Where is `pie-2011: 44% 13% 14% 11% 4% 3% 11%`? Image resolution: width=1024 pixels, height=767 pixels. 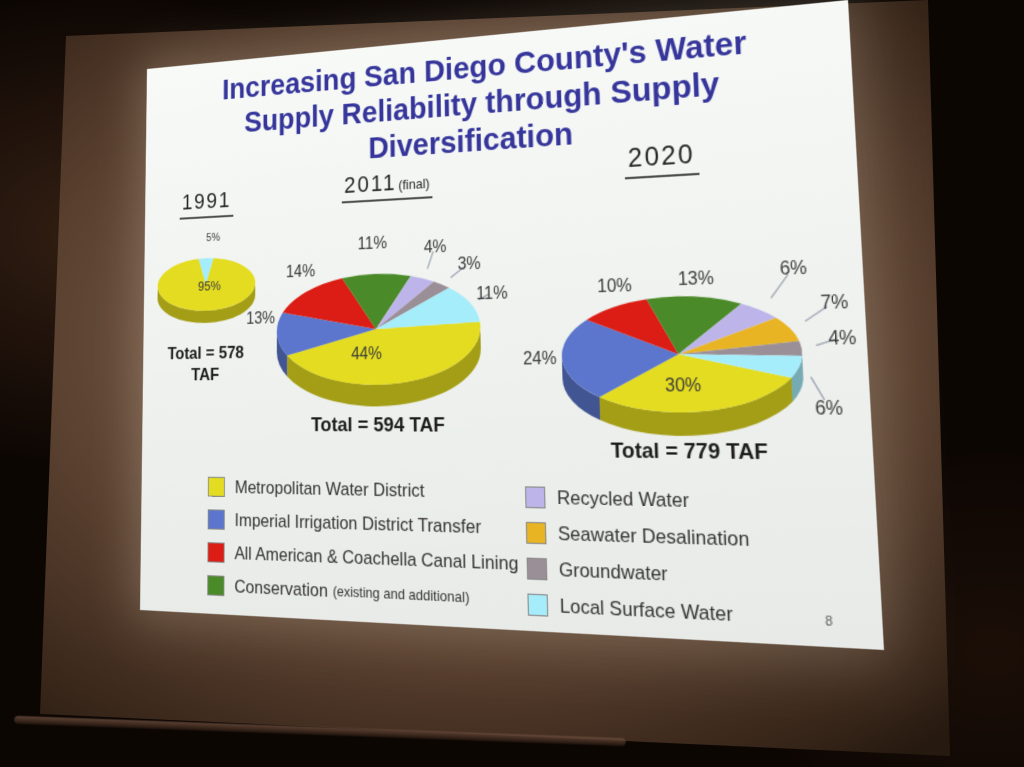
pie-2011: 44% 13% 14% 11% 4% 3% 11% is located at coordinates (377, 319).